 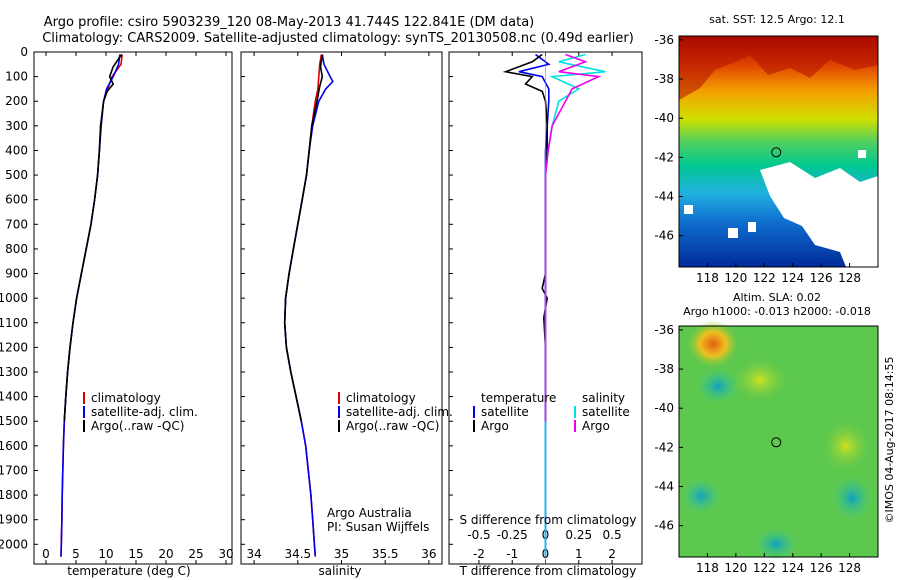 What do you see at coordinates (534, 305) in the screenshot?
I see `series-line-temperature-satellite` at bounding box center [534, 305].